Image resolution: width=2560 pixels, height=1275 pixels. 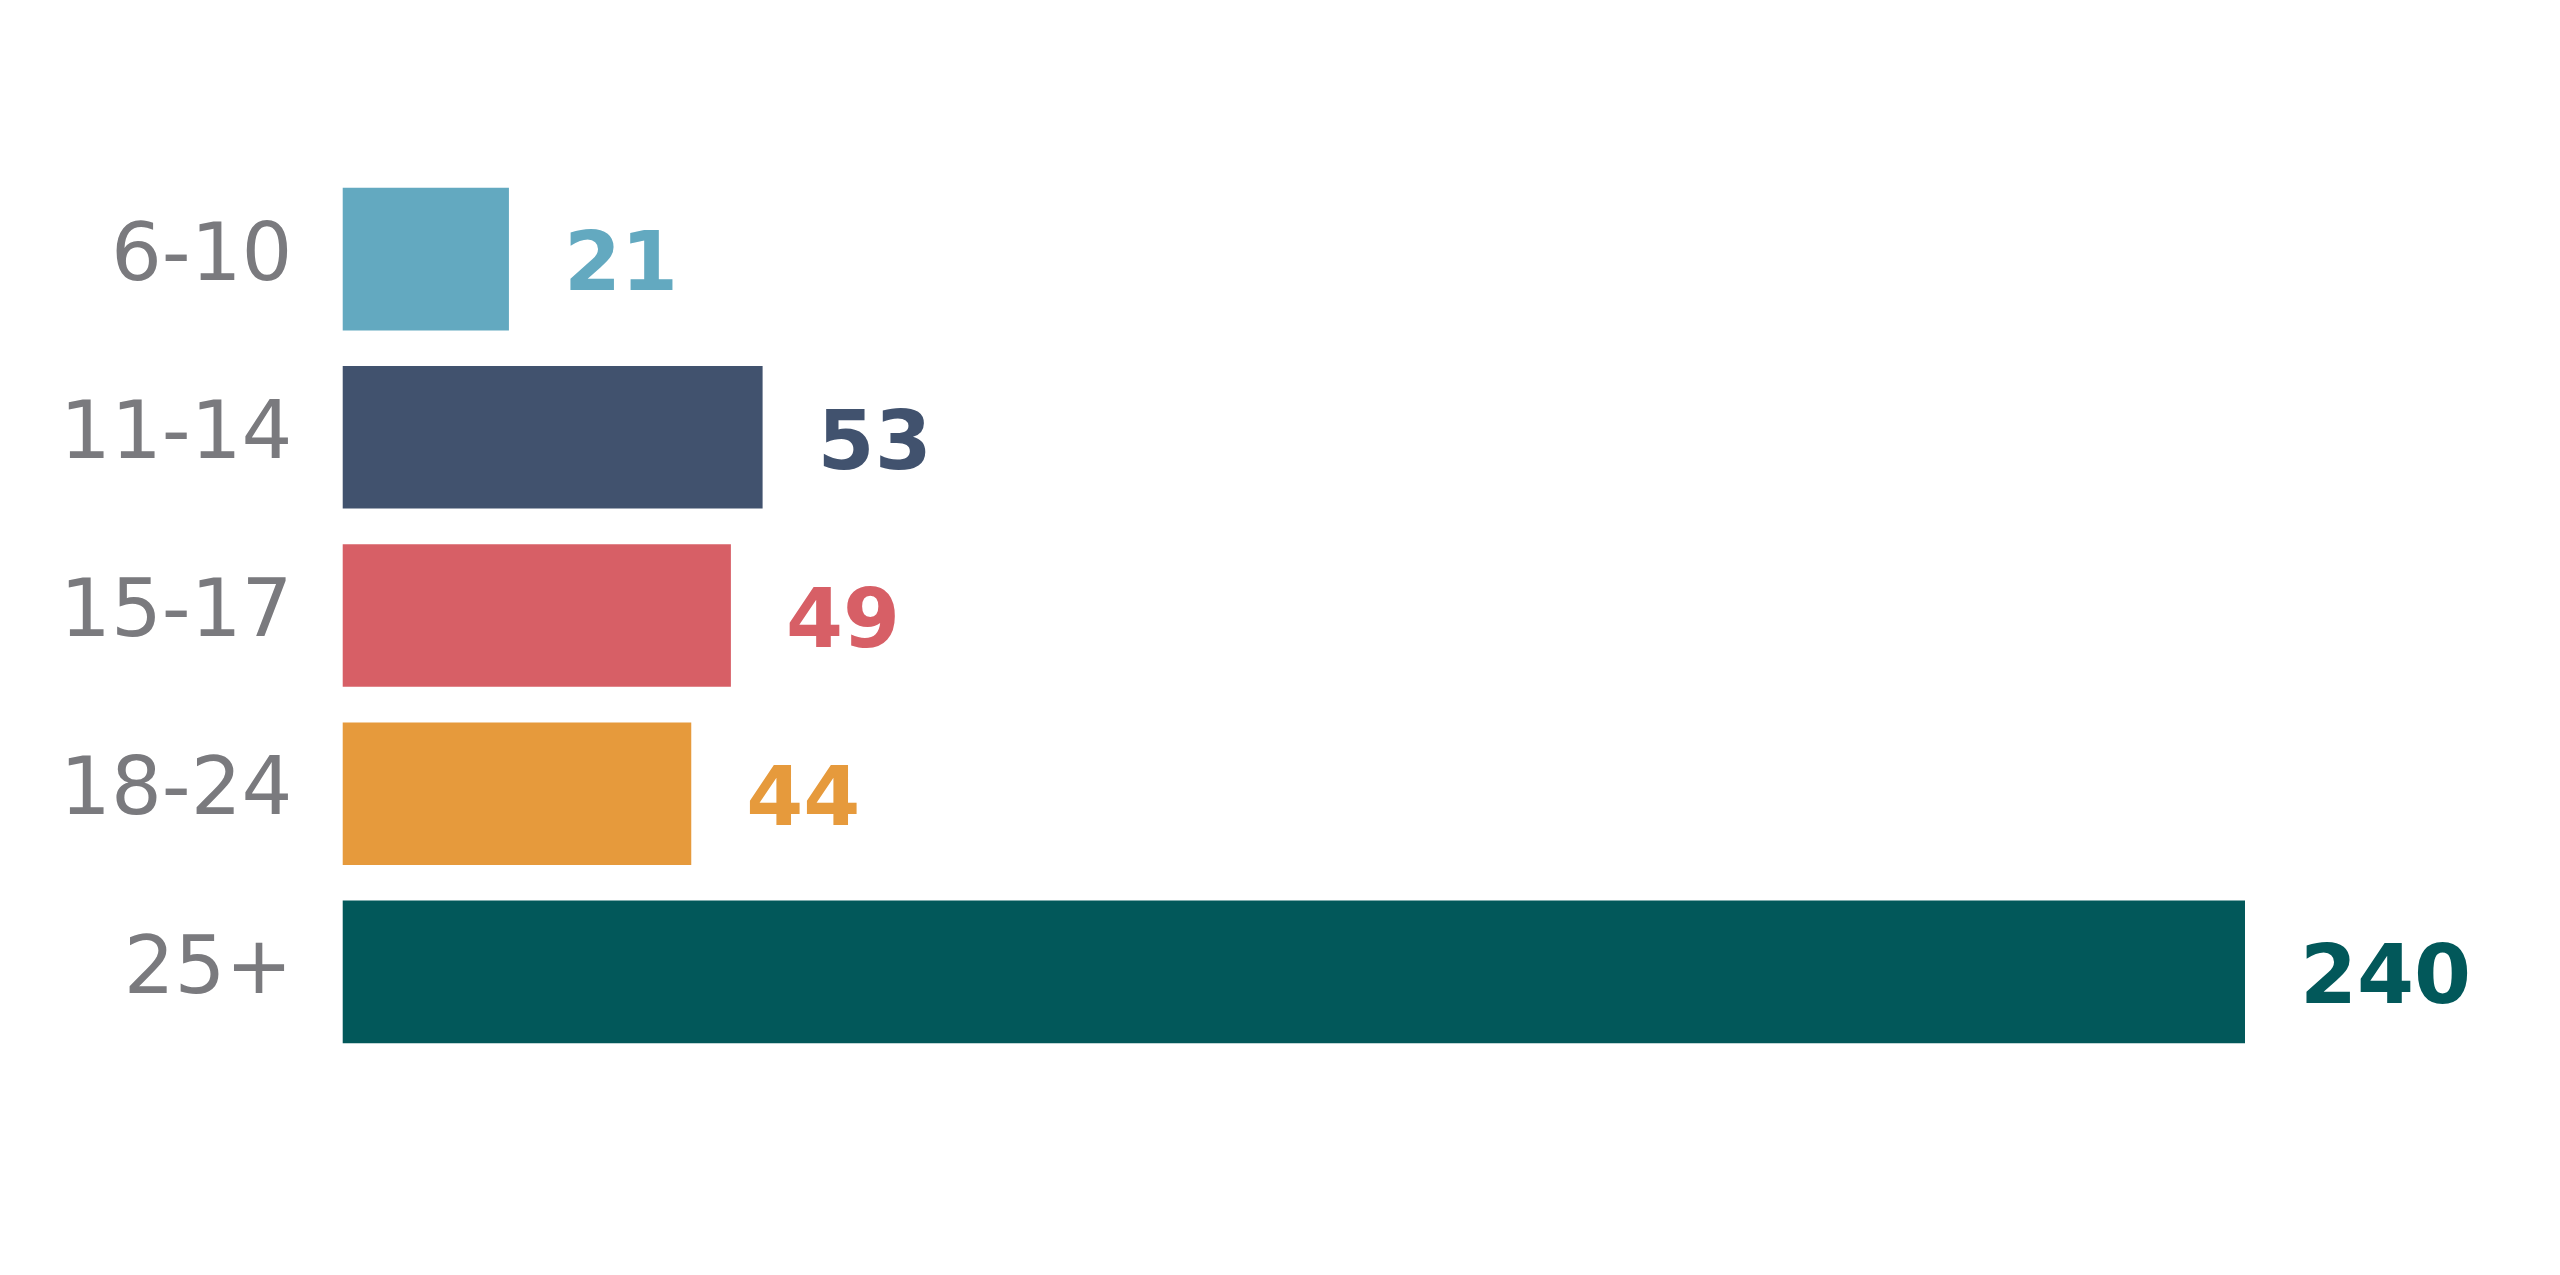 I want to click on y-tick-label: 15-17, so click(x=176, y=609).